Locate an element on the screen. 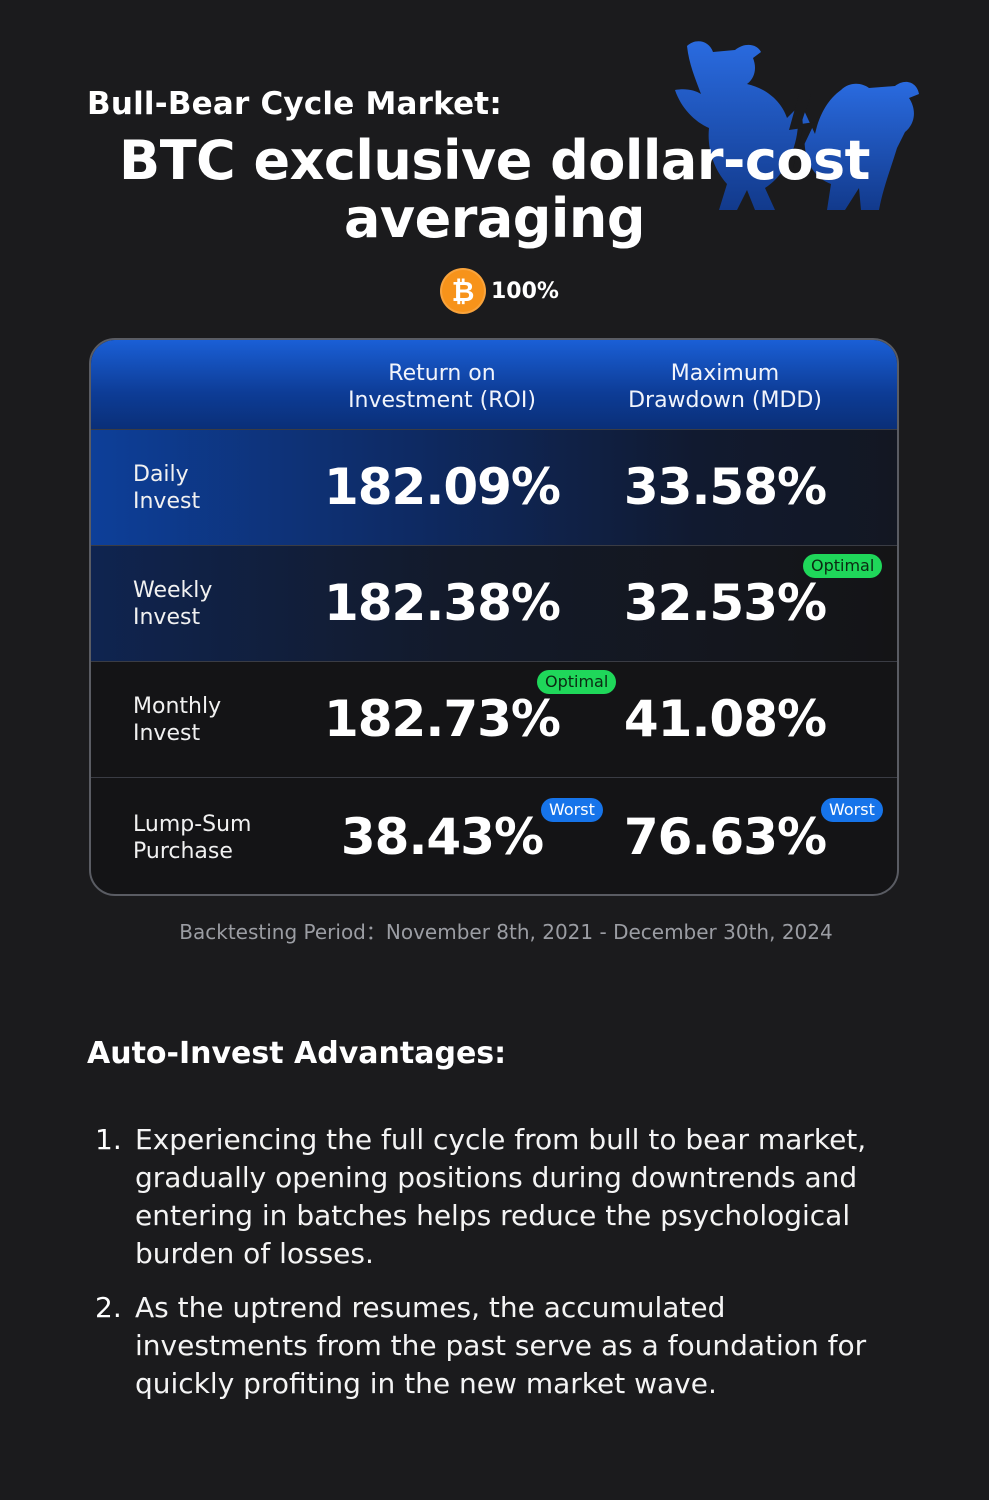 The image size is (989, 1500). row-label-line1: Daily is located at coordinates (161, 474).